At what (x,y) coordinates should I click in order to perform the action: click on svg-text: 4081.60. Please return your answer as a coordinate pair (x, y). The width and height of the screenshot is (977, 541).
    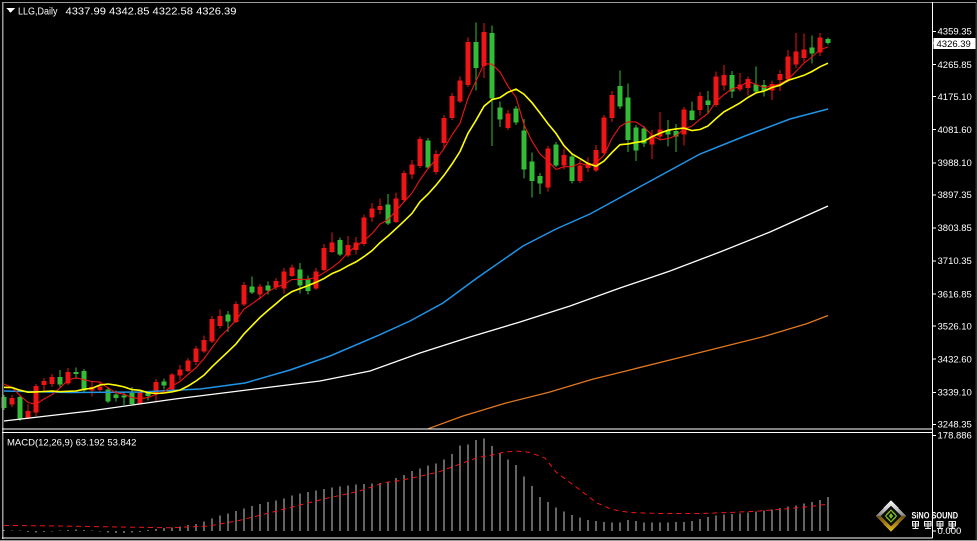
    Looking at the image, I should click on (955, 130).